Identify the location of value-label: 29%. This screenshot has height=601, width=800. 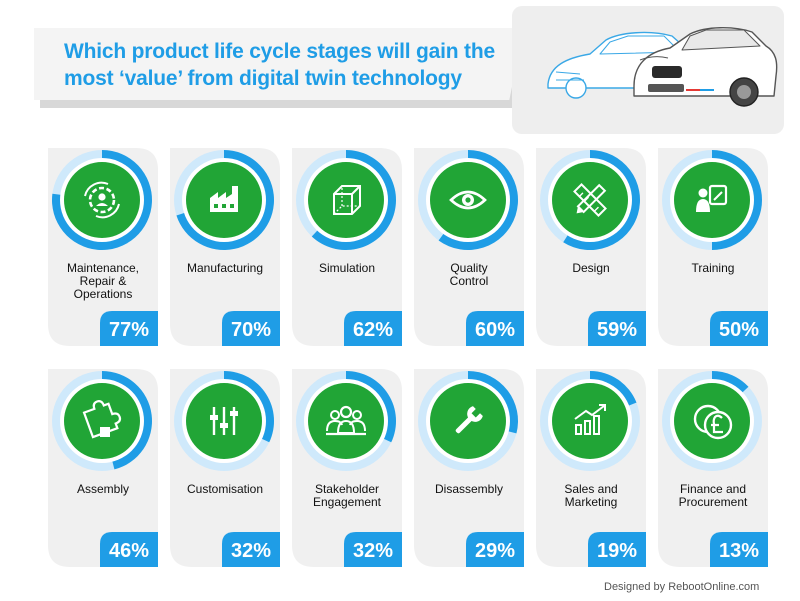
(495, 551).